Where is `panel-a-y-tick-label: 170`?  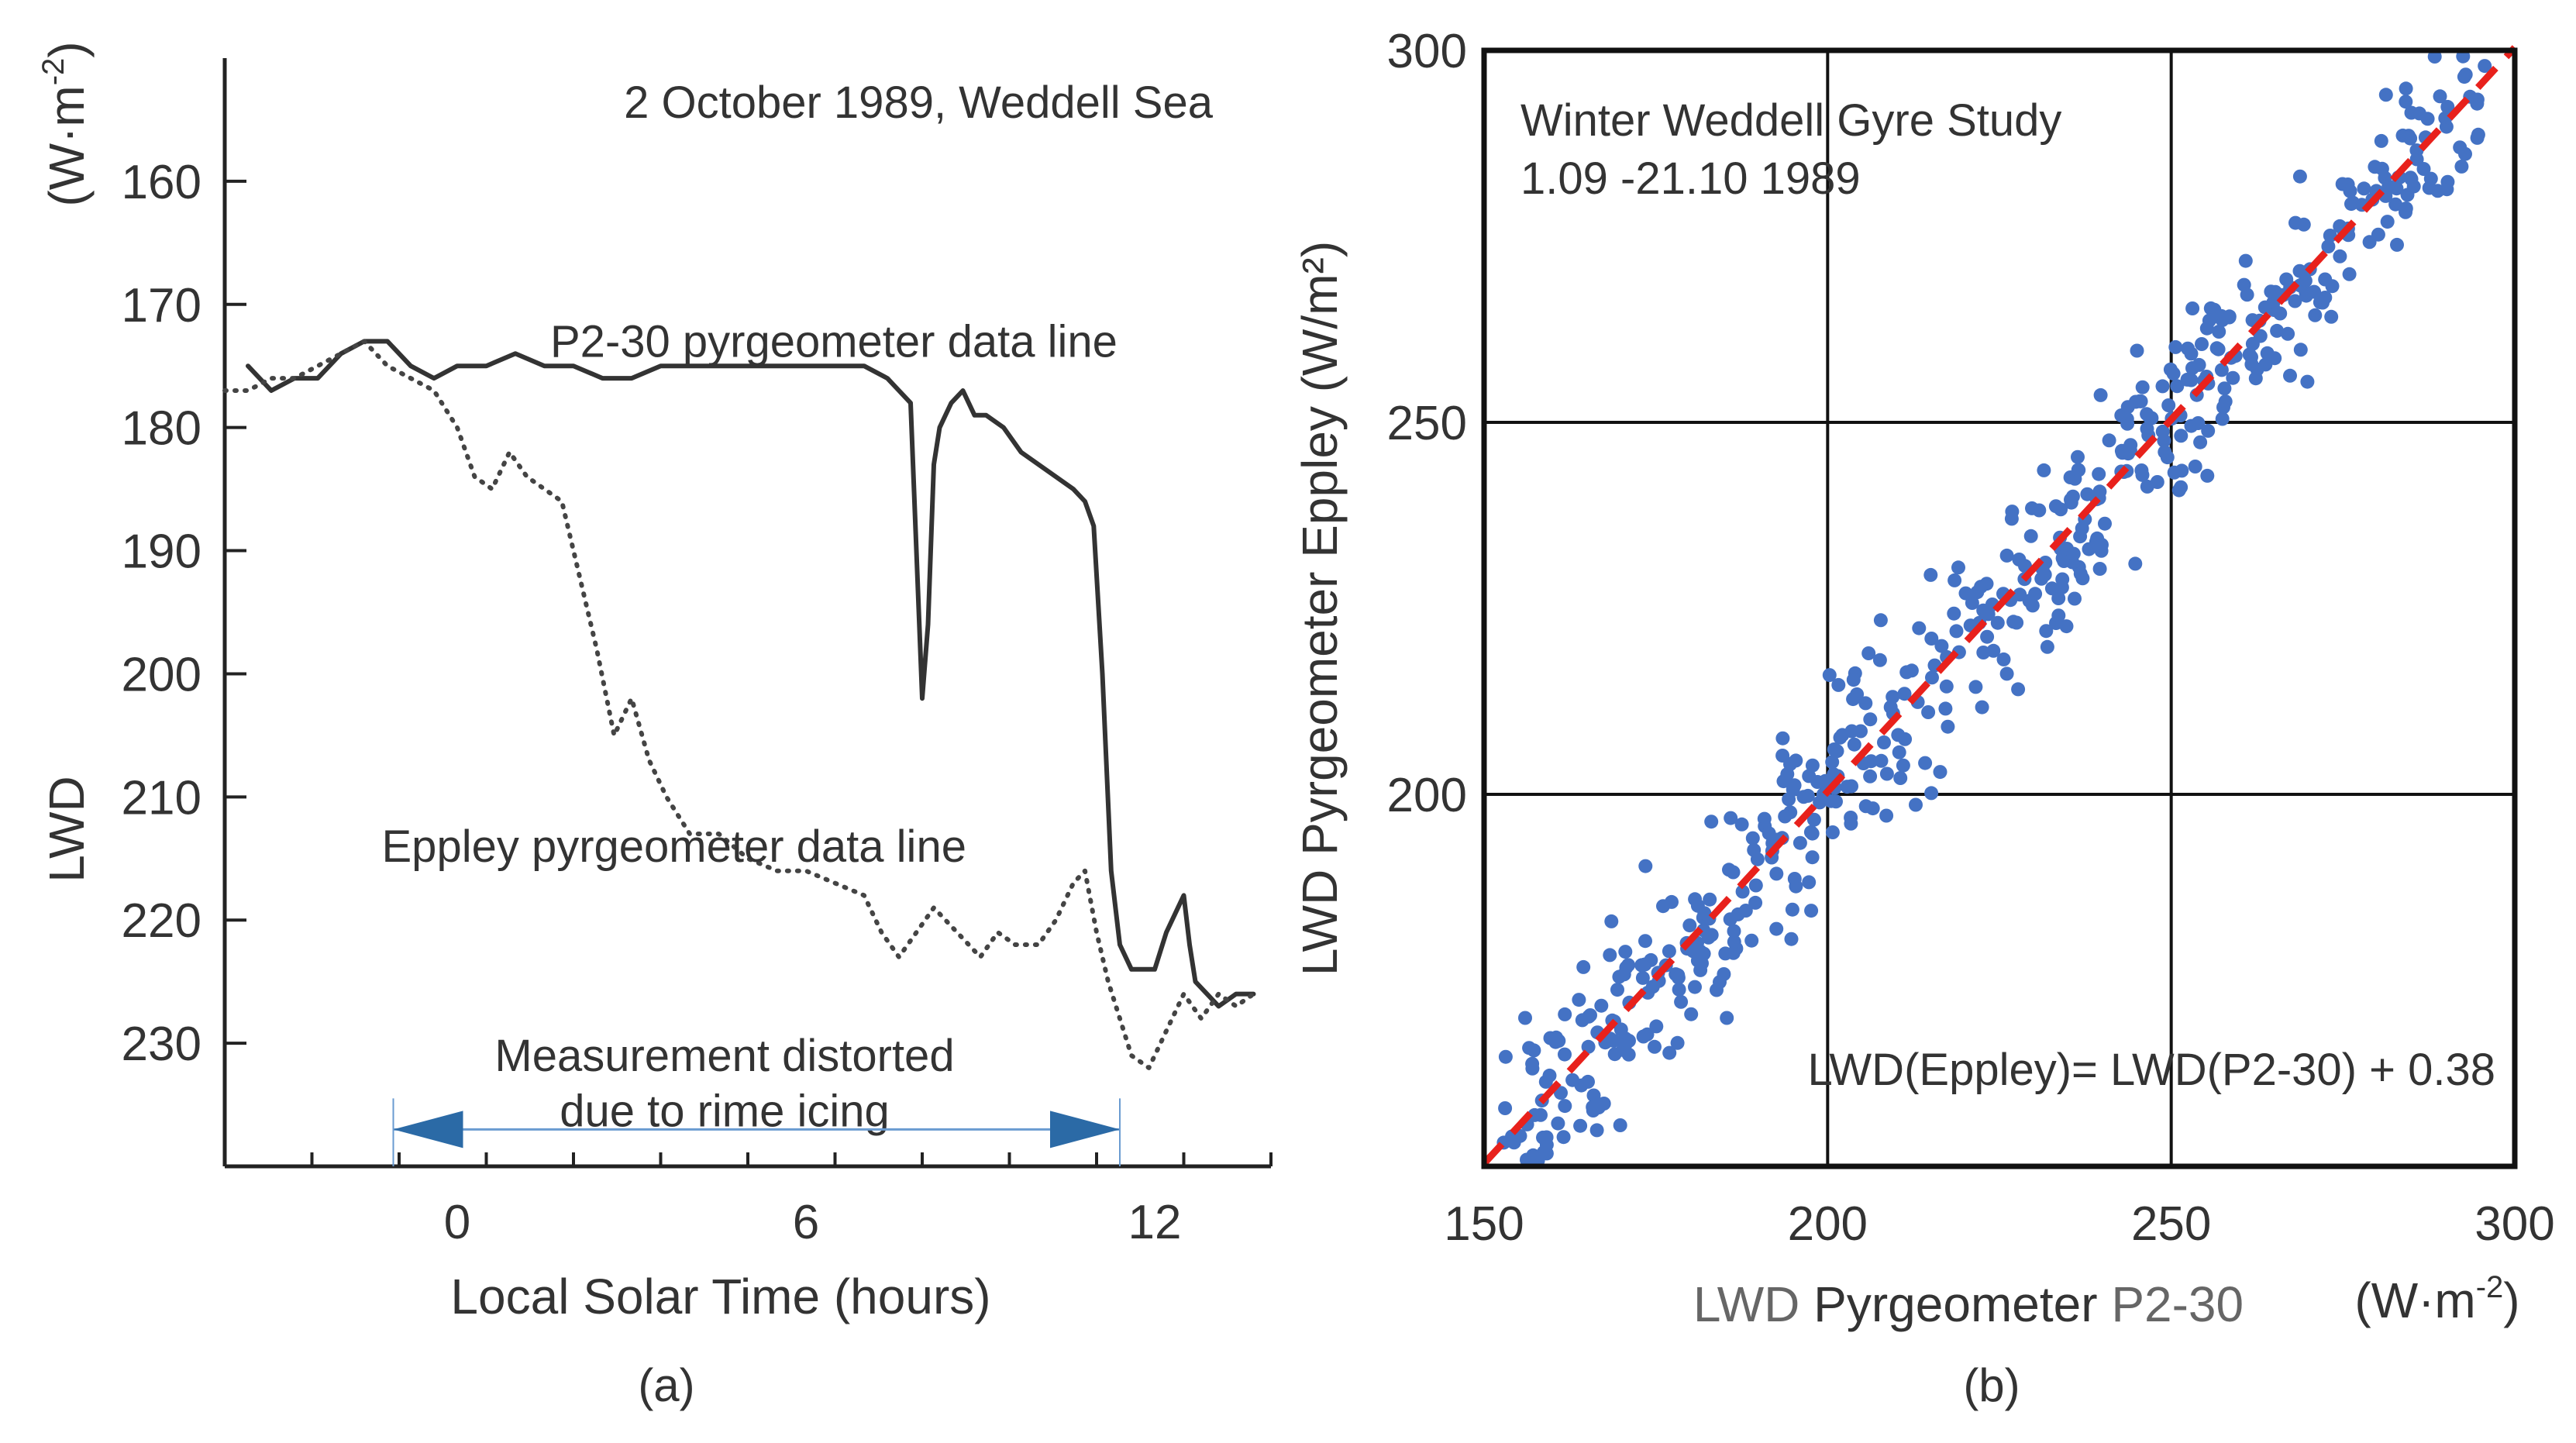
panel-a-y-tick-label: 170 is located at coordinates (161, 306).